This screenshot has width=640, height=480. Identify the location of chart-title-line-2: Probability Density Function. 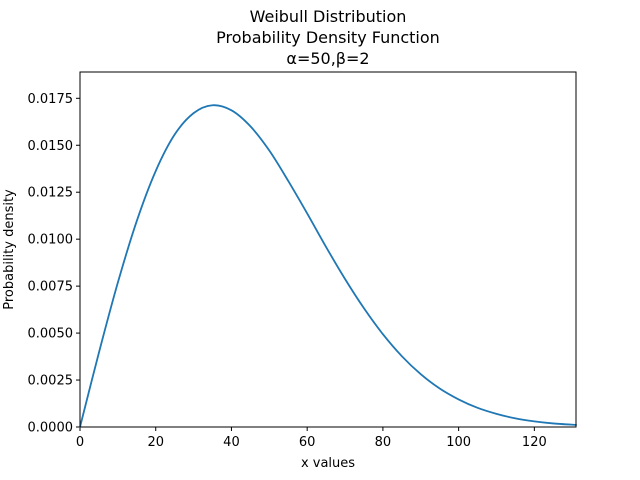
(328, 37).